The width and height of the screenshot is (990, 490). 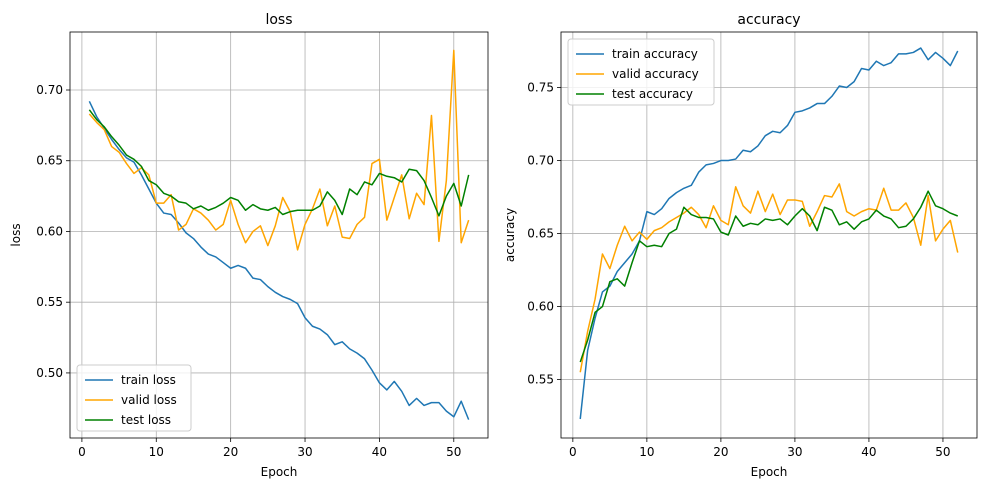 I want to click on accuracy-series-line-valid-accuracy, so click(x=769, y=278).